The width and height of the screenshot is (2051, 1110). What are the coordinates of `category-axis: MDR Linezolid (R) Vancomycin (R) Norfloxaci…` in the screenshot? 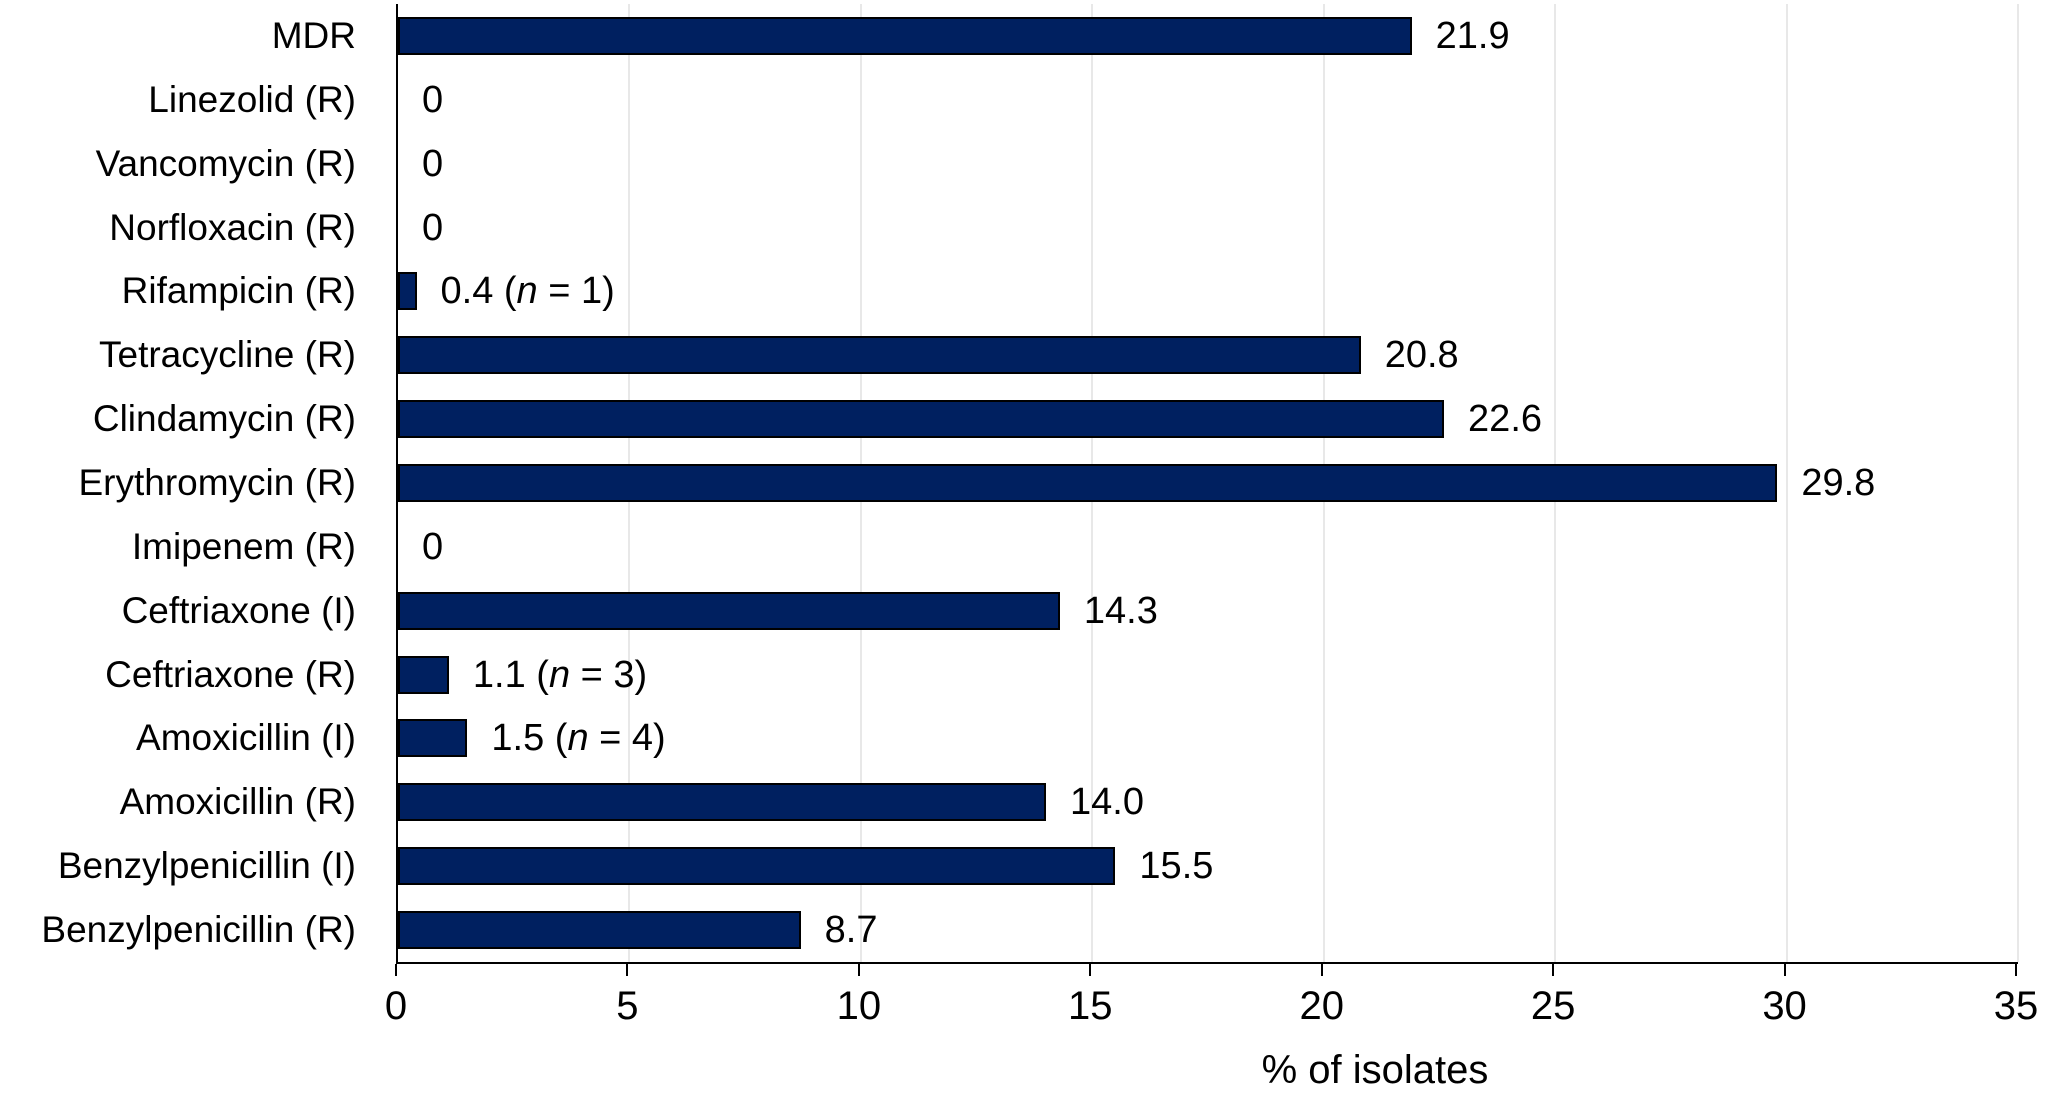 It's located at (178, 483).